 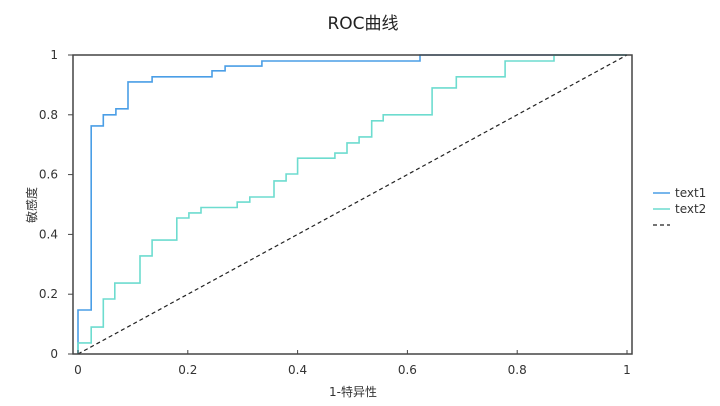 What do you see at coordinates (48, 294) in the screenshot?
I see `y-tick-label: 0.2` at bounding box center [48, 294].